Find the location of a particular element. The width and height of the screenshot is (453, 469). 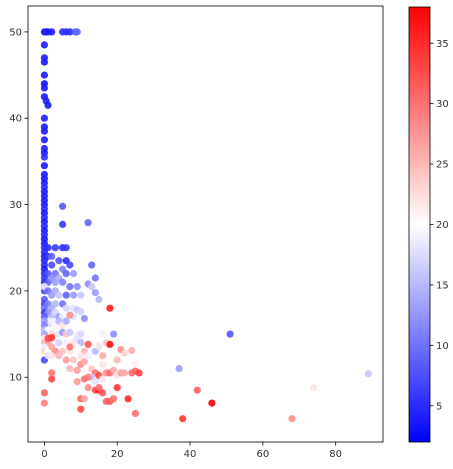

colorbar-tick-label: 10 is located at coordinates (442, 346).